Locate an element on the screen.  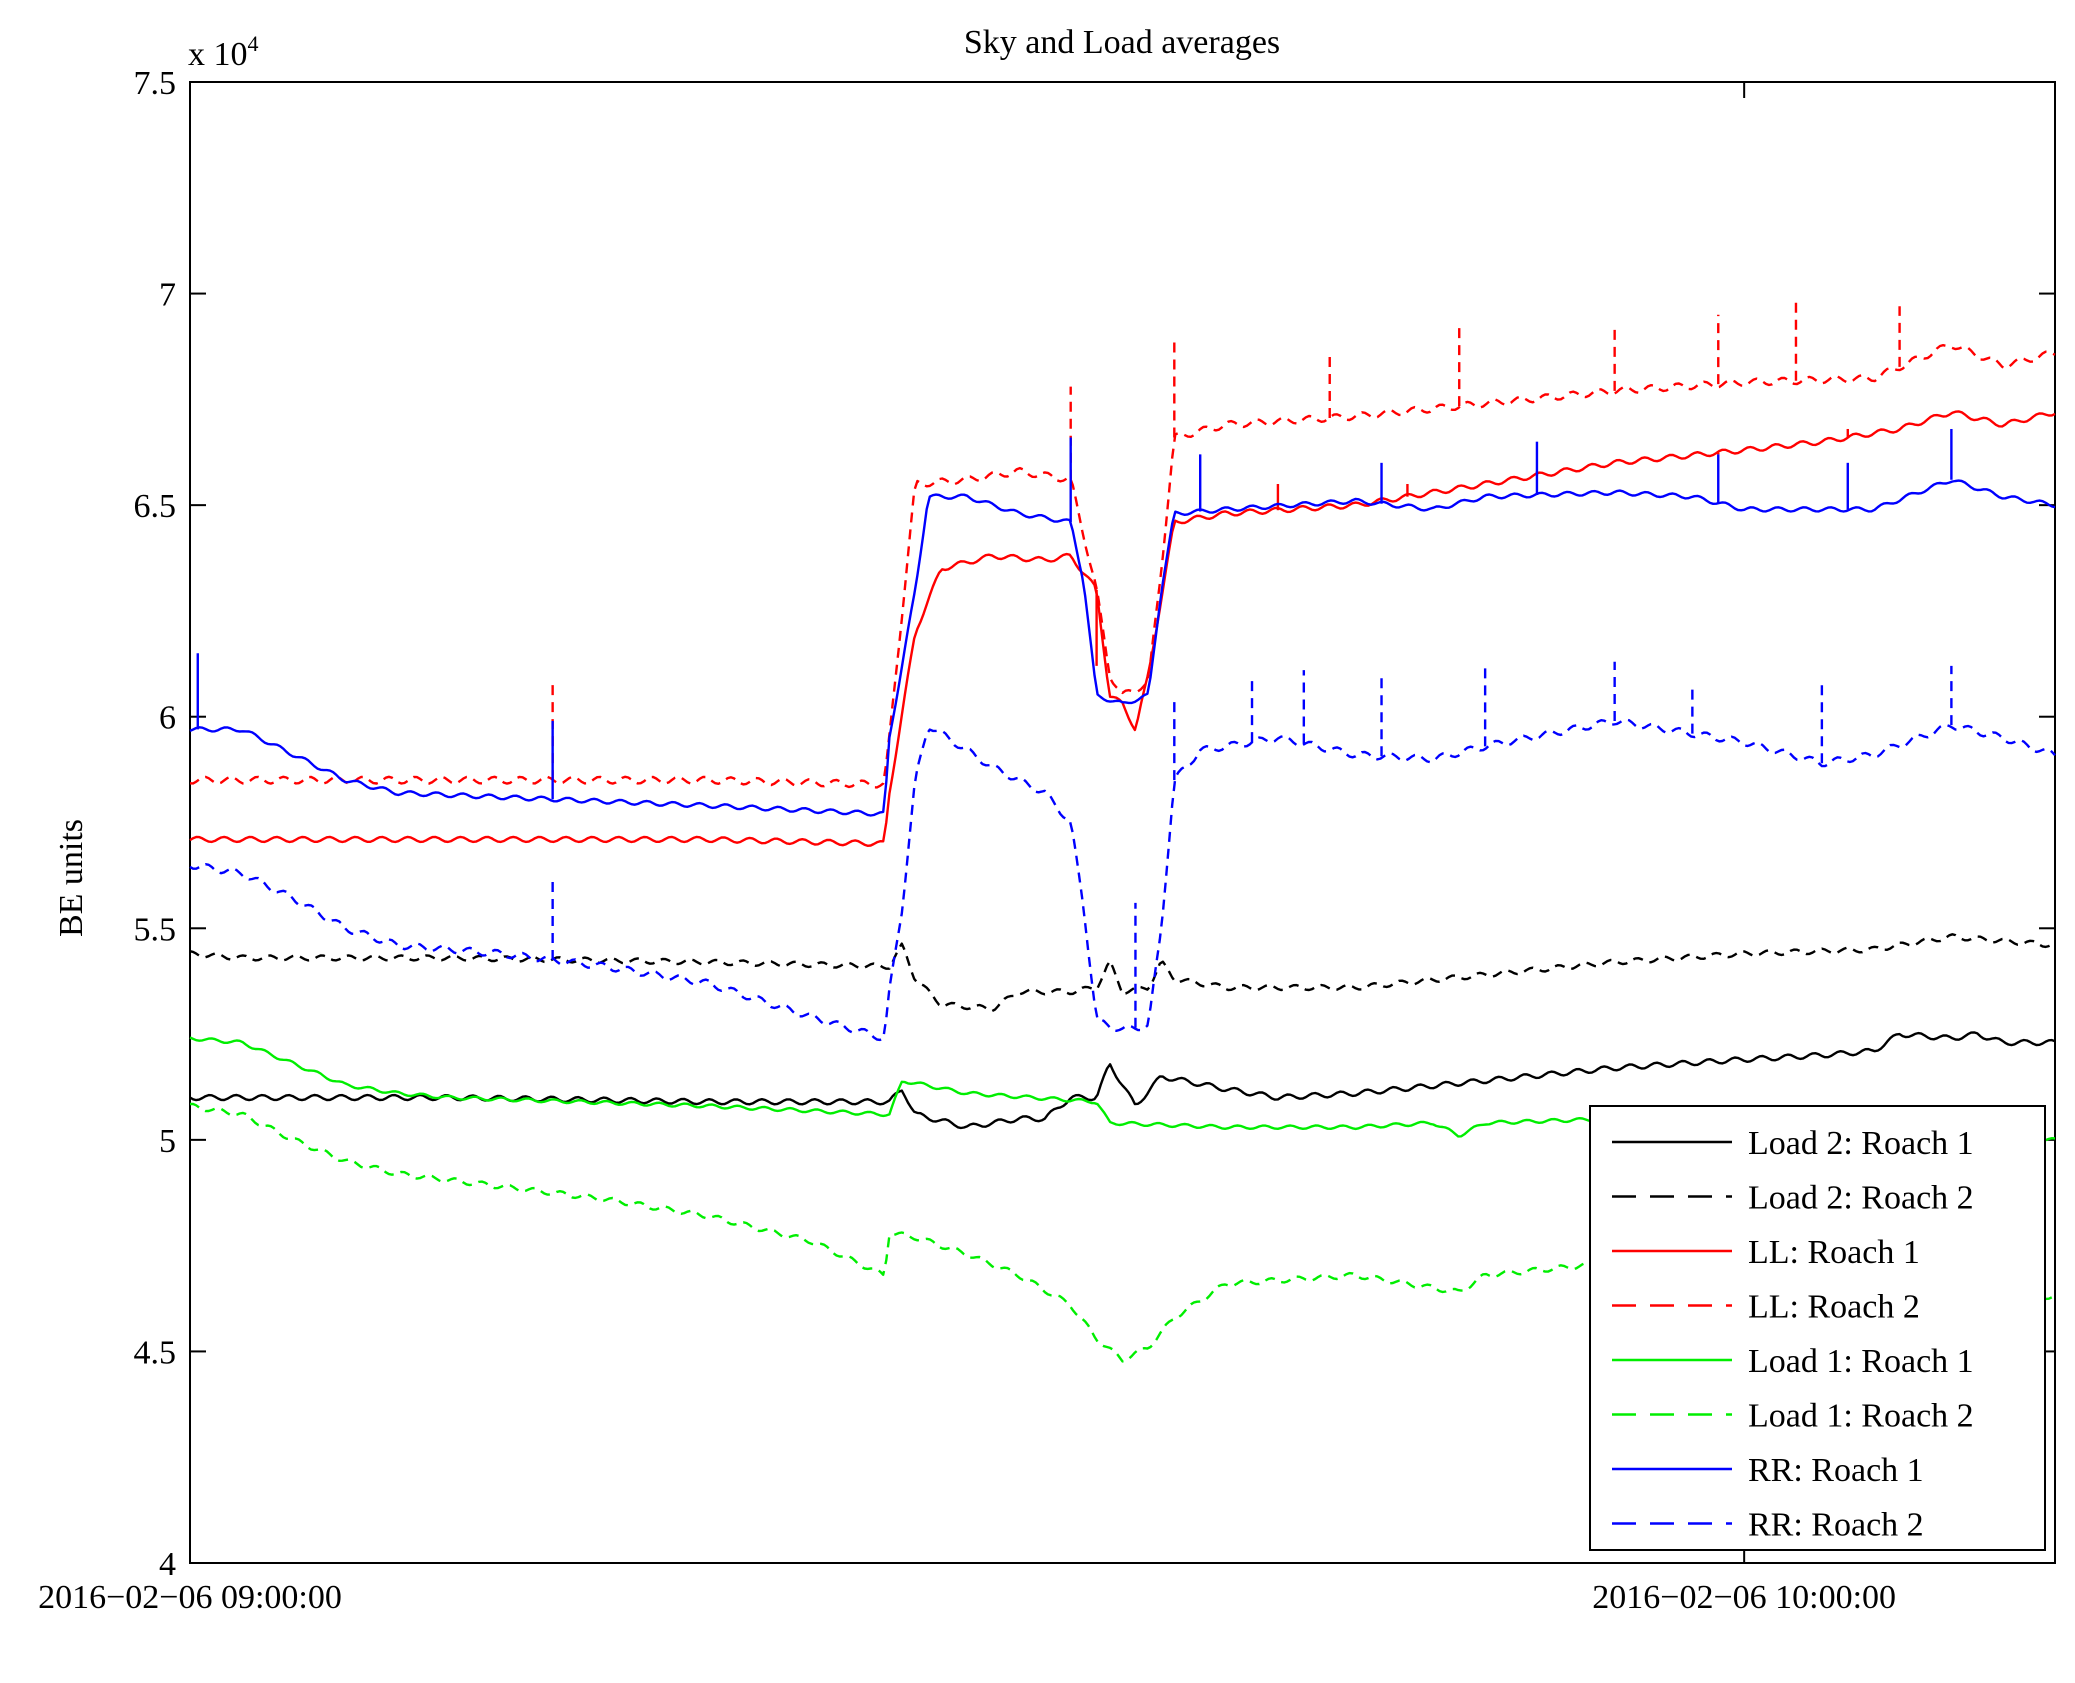
legend-label: Load 1: Roach 1 is located at coordinates (1861, 1361).